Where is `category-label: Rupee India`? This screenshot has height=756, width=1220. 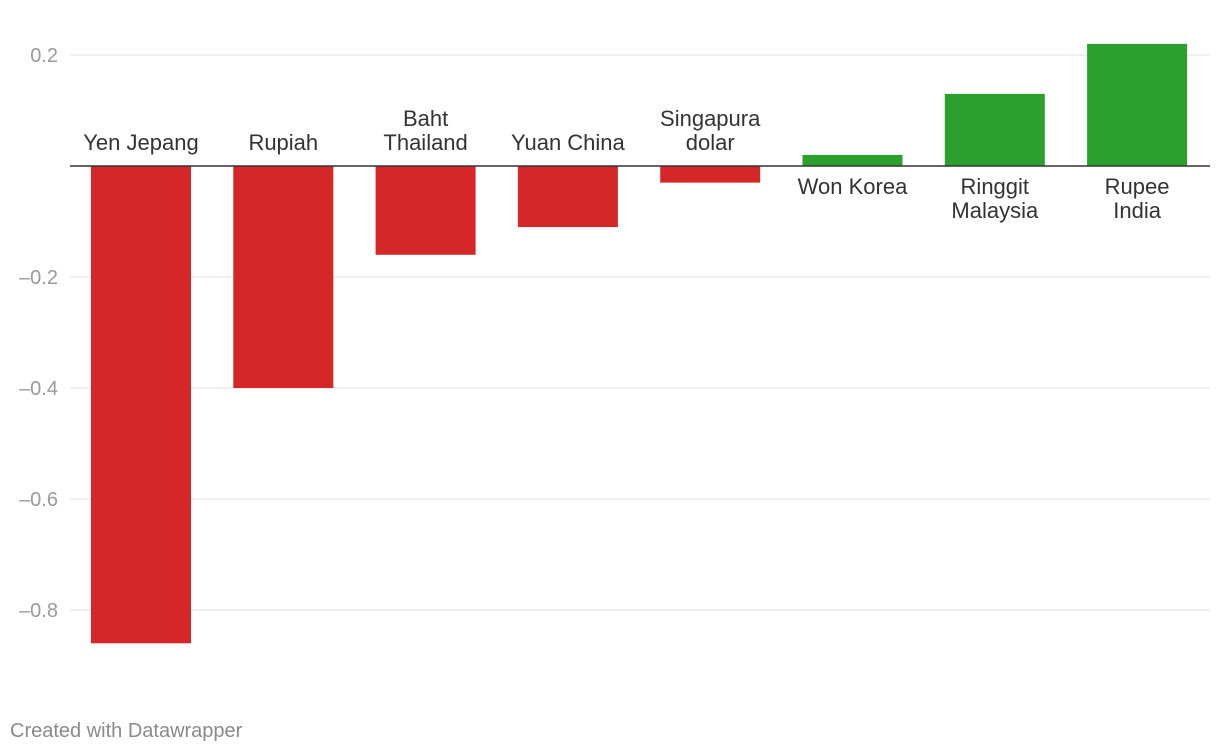
category-label: Rupee India is located at coordinates (1137, 198).